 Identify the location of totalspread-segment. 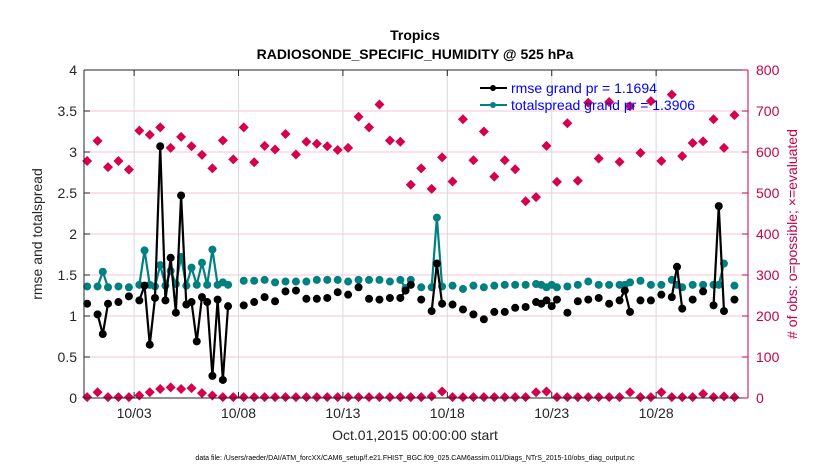
(147, 268).